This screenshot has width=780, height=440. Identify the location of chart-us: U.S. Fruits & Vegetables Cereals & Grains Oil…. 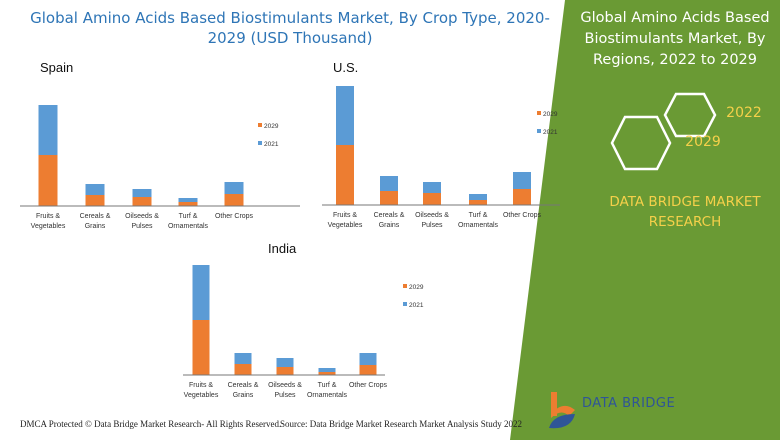
(441, 144).